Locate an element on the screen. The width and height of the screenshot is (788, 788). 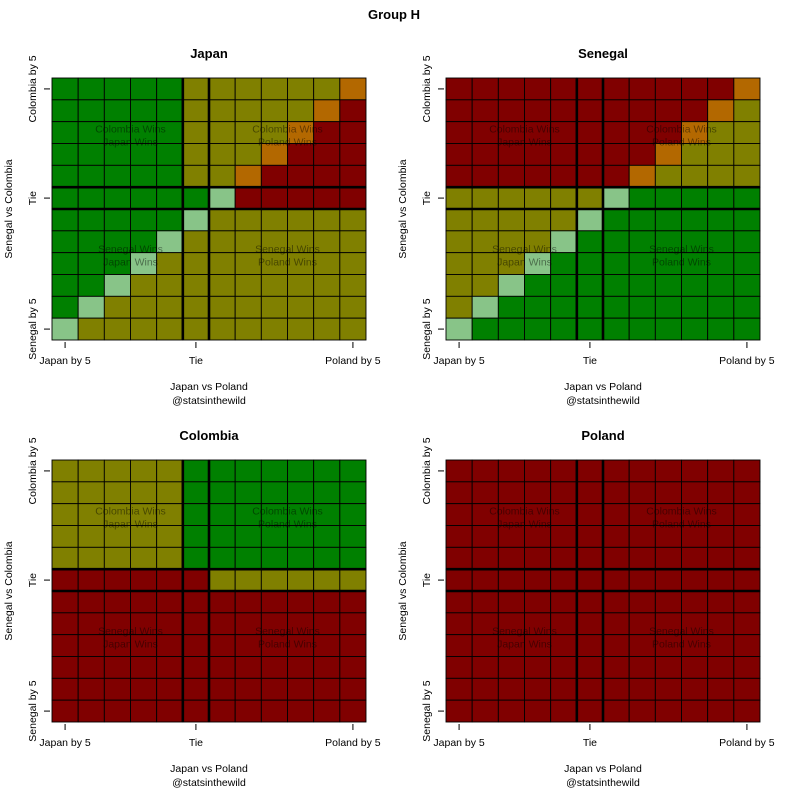
quadrant-label: Japan Wins is located at coordinates (524, 525).